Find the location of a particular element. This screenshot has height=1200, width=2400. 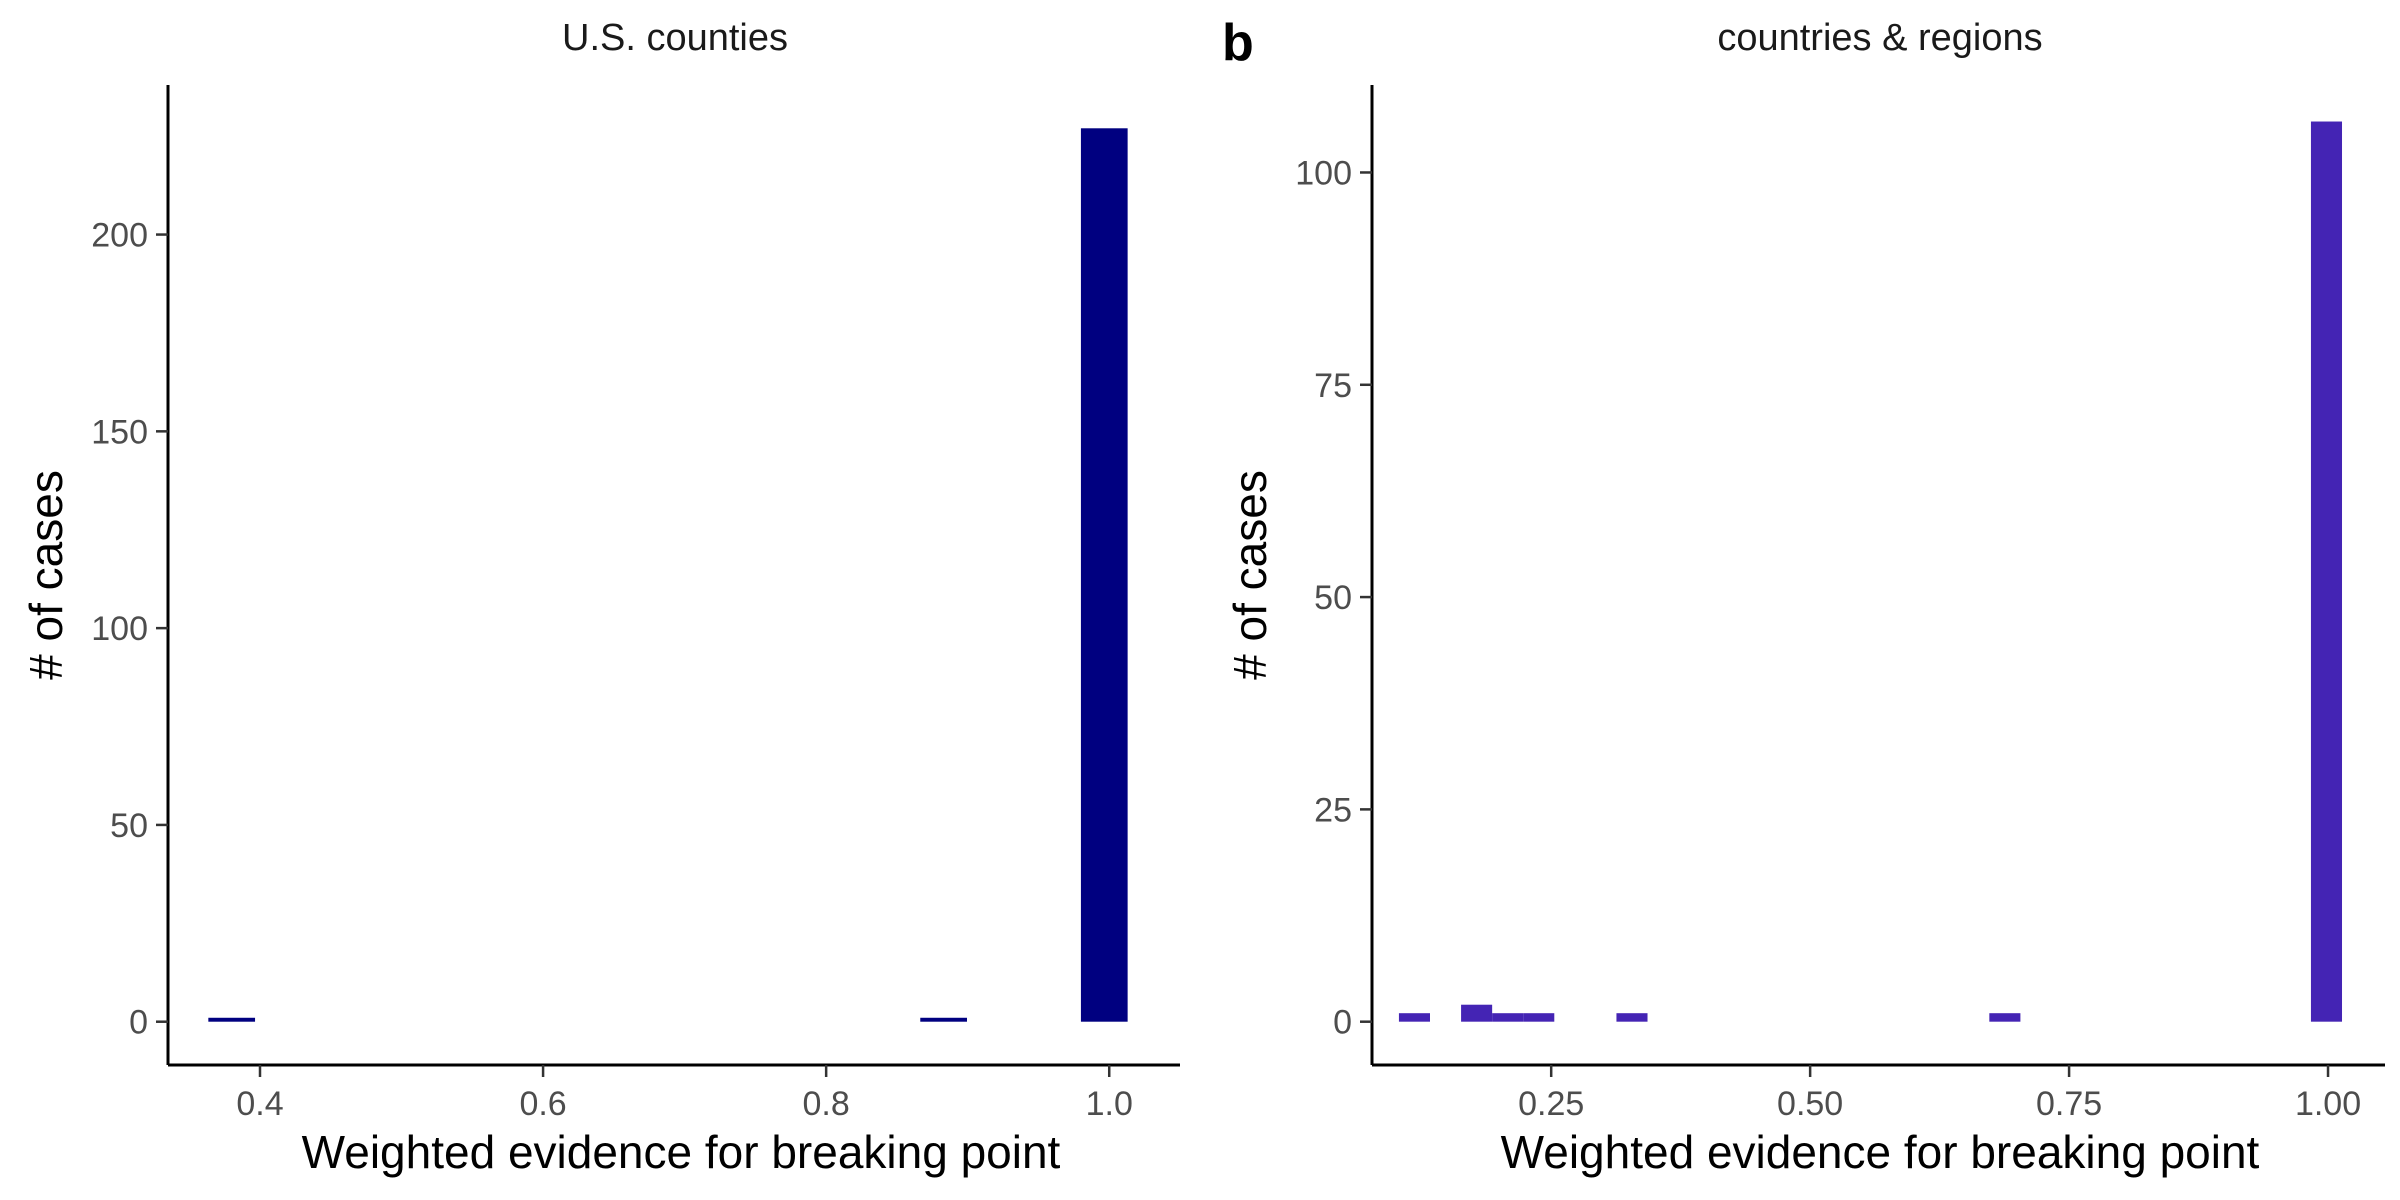

y-tick-label: 200 is located at coordinates (119, 236).